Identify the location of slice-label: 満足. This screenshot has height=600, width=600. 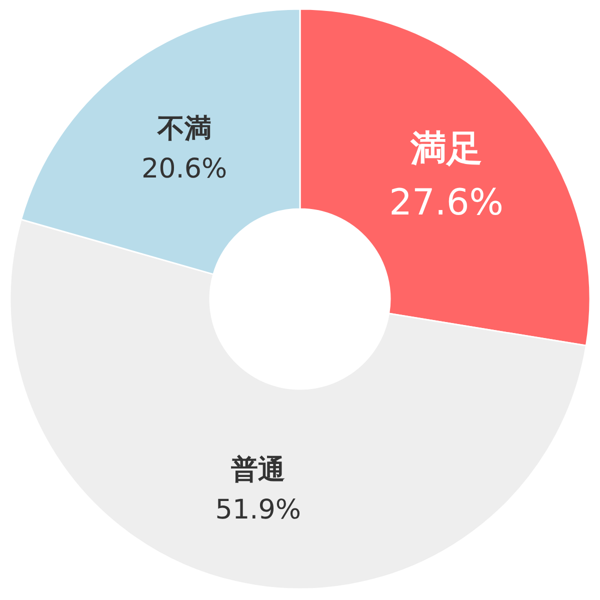
(445, 149).